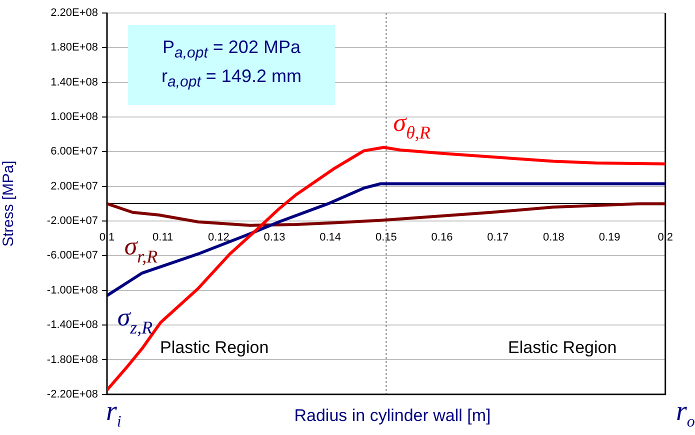  What do you see at coordinates (163, 237) in the screenshot?
I see `x-tick-label: 0.11` at bounding box center [163, 237].